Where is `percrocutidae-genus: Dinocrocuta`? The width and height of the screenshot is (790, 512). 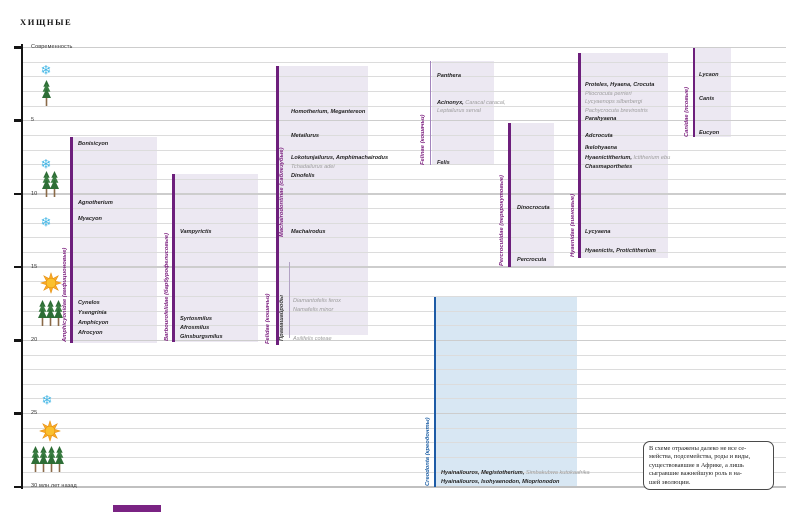 percrocutidae-genus: Dinocrocuta is located at coordinates (533, 208).